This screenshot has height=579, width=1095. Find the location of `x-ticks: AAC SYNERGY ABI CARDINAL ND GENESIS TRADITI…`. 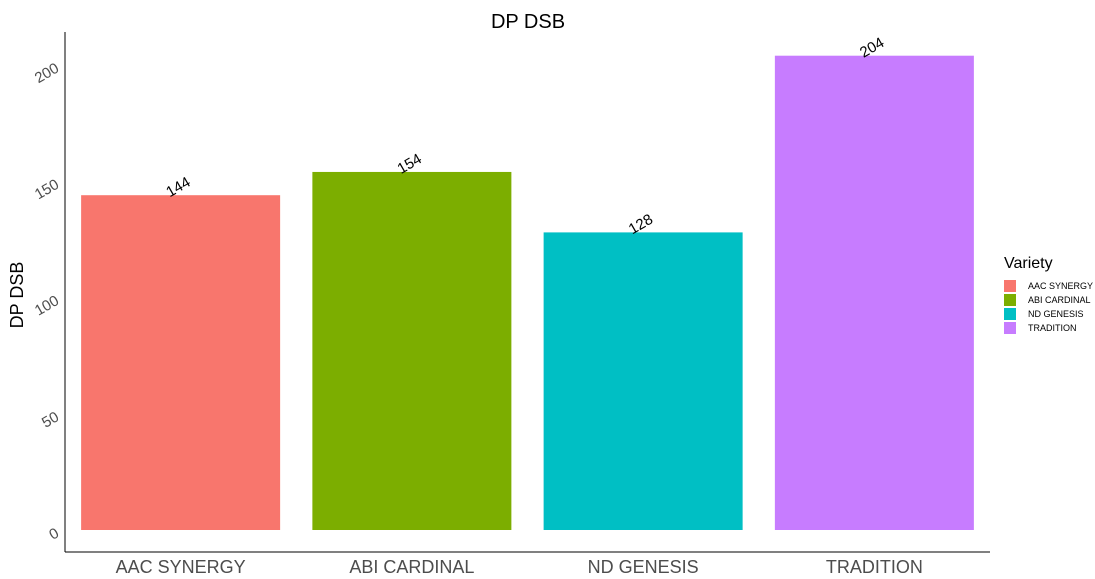

x-ticks: AAC SYNERGY ABI CARDINAL ND GENESIS TRADITI… is located at coordinates (519, 567).